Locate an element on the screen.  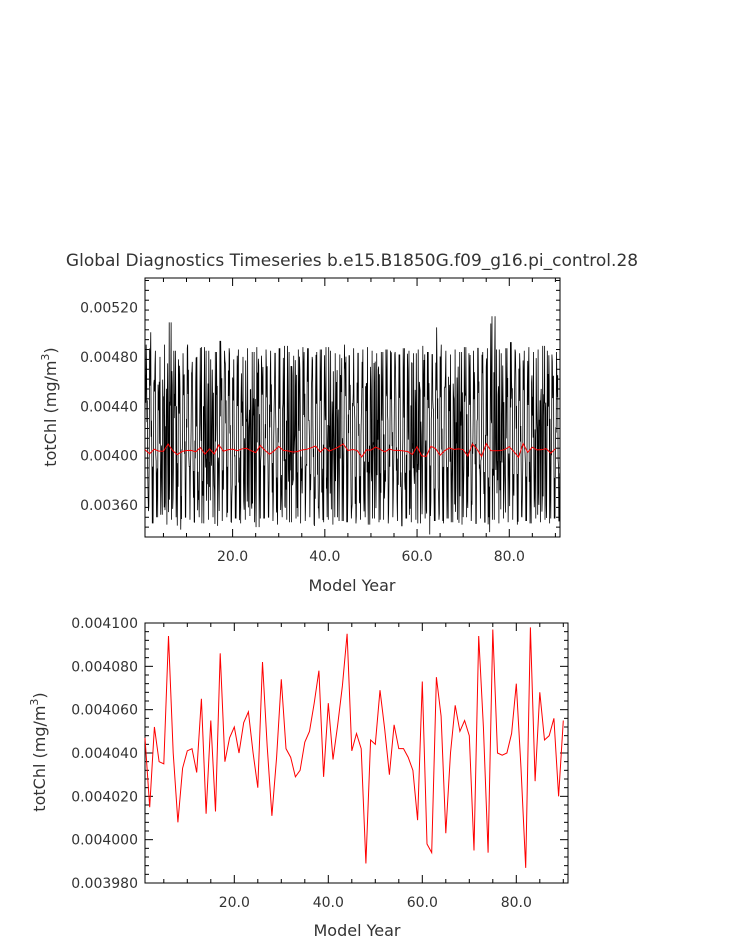
y-tick-label: 0.003980 is located at coordinates (104, 884).